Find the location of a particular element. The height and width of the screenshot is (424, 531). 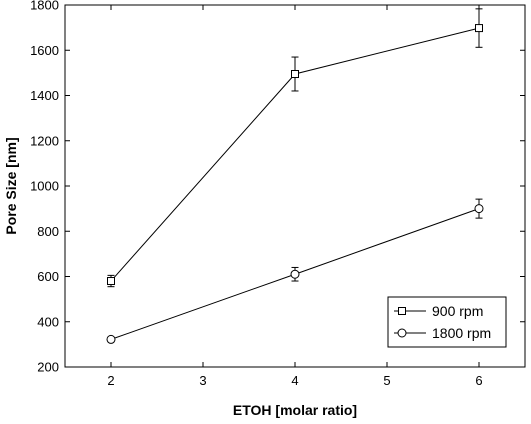

y-tick-label: 1200 is located at coordinates (44, 140).